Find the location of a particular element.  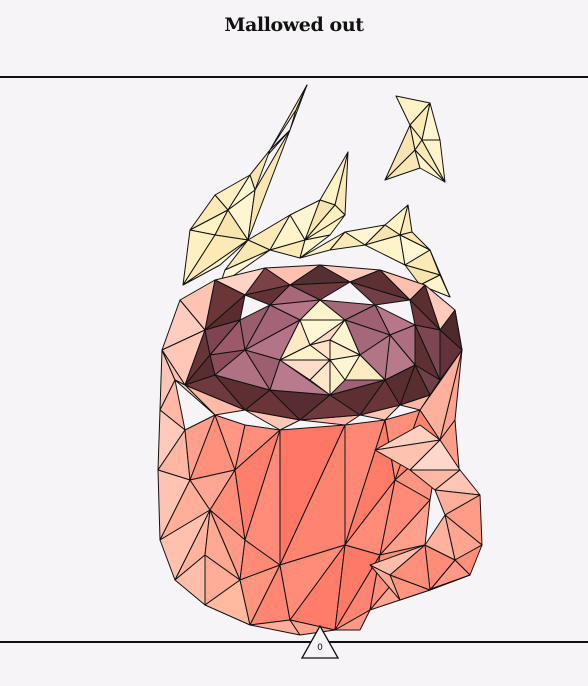

triangle-icon is located at coordinates (320, 641).